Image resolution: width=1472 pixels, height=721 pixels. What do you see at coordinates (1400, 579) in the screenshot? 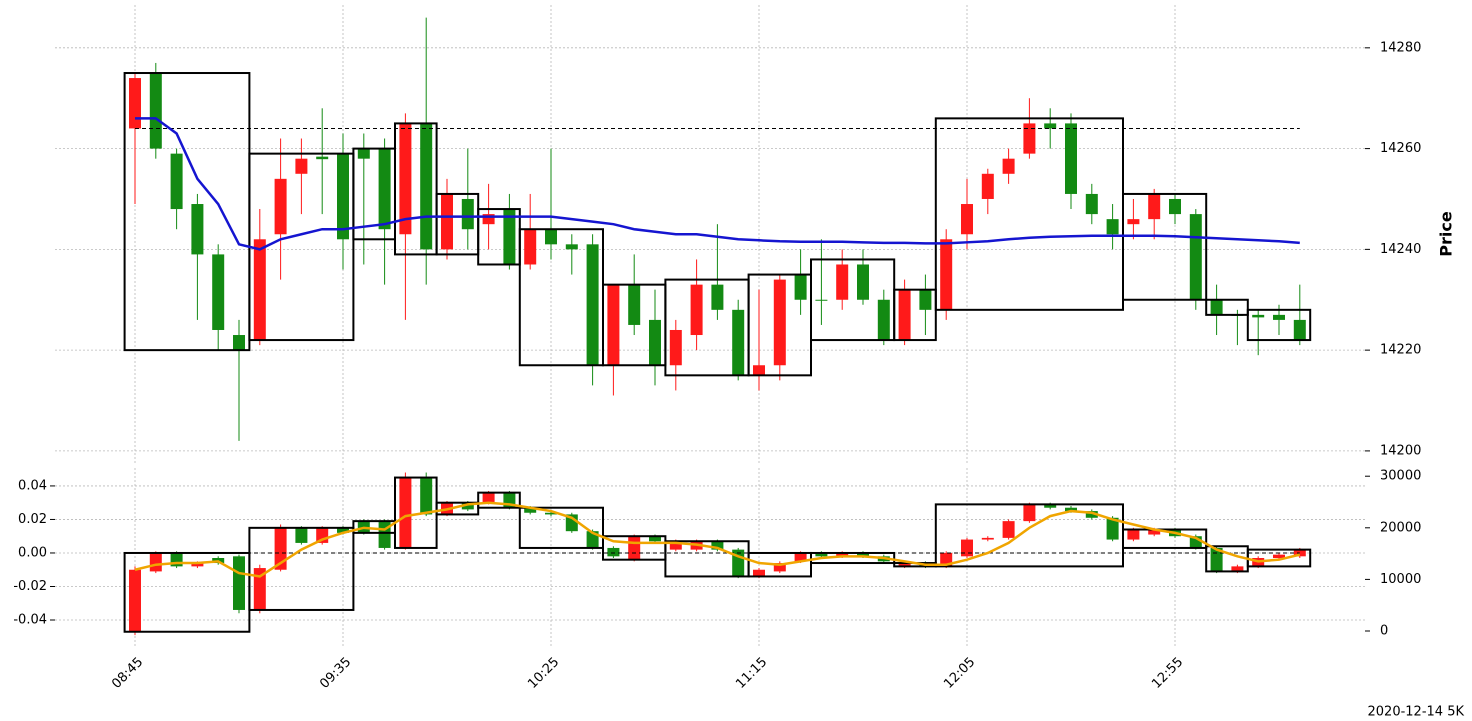
I see `y-tick-label: 10000` at bounding box center [1400, 579].